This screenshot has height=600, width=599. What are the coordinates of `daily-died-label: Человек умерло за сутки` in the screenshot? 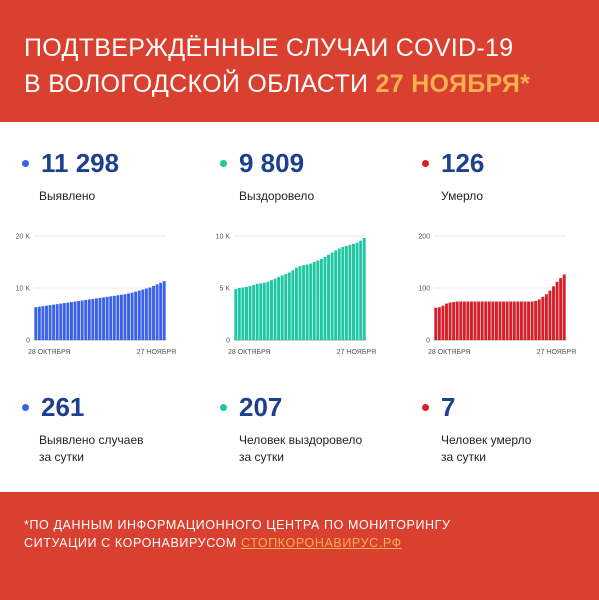 It's located at (486, 449).